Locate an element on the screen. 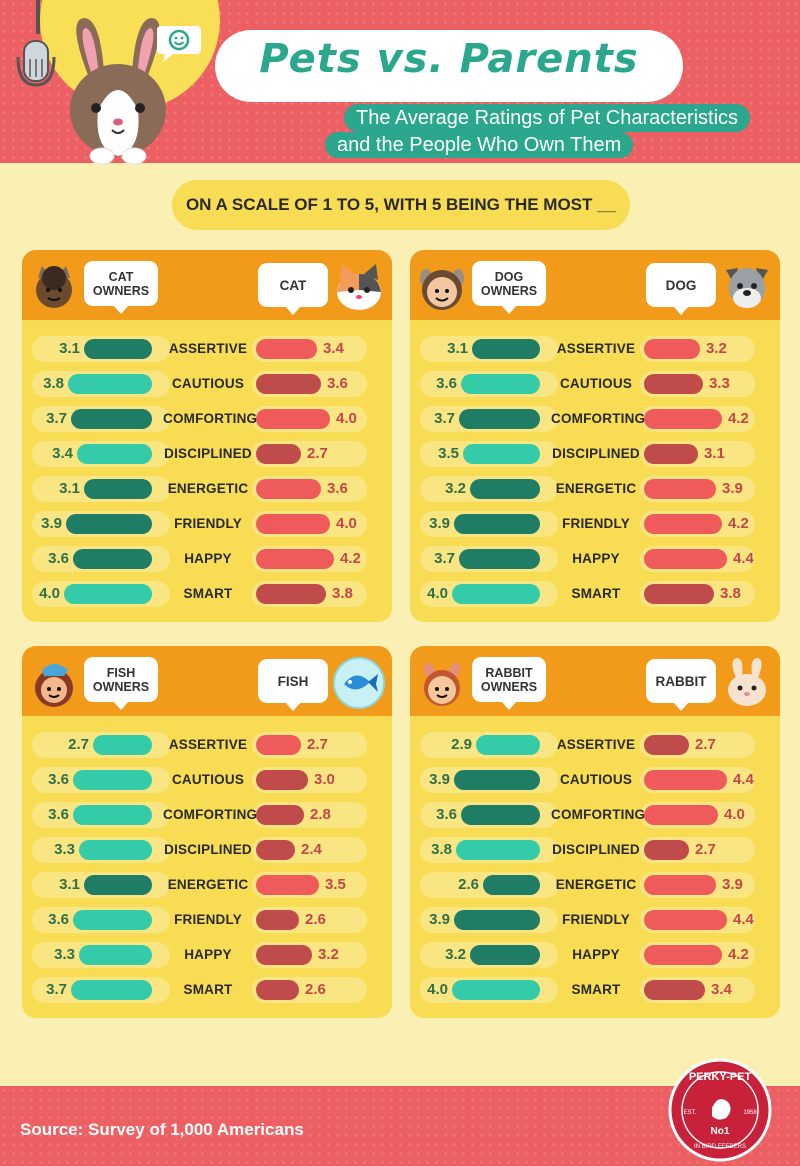 The image size is (800, 1166). owner-value-label: 2.9 is located at coordinates (461, 744).